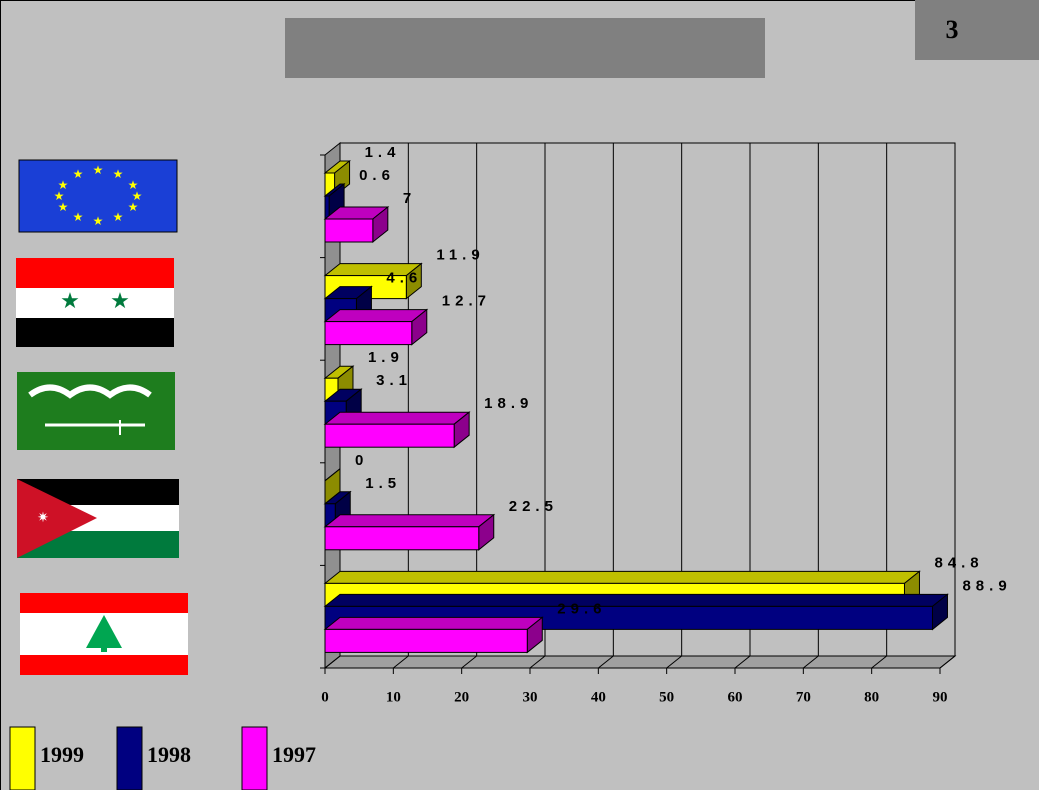  I want to click on data-label: 1.5, so click(383, 483).